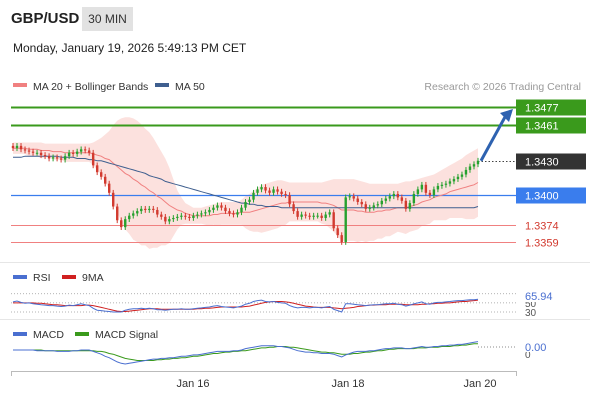 This screenshot has width=590, height=400. What do you see at coordinates (551, 161) in the screenshot?
I see `current-price-label-box` at bounding box center [551, 161].